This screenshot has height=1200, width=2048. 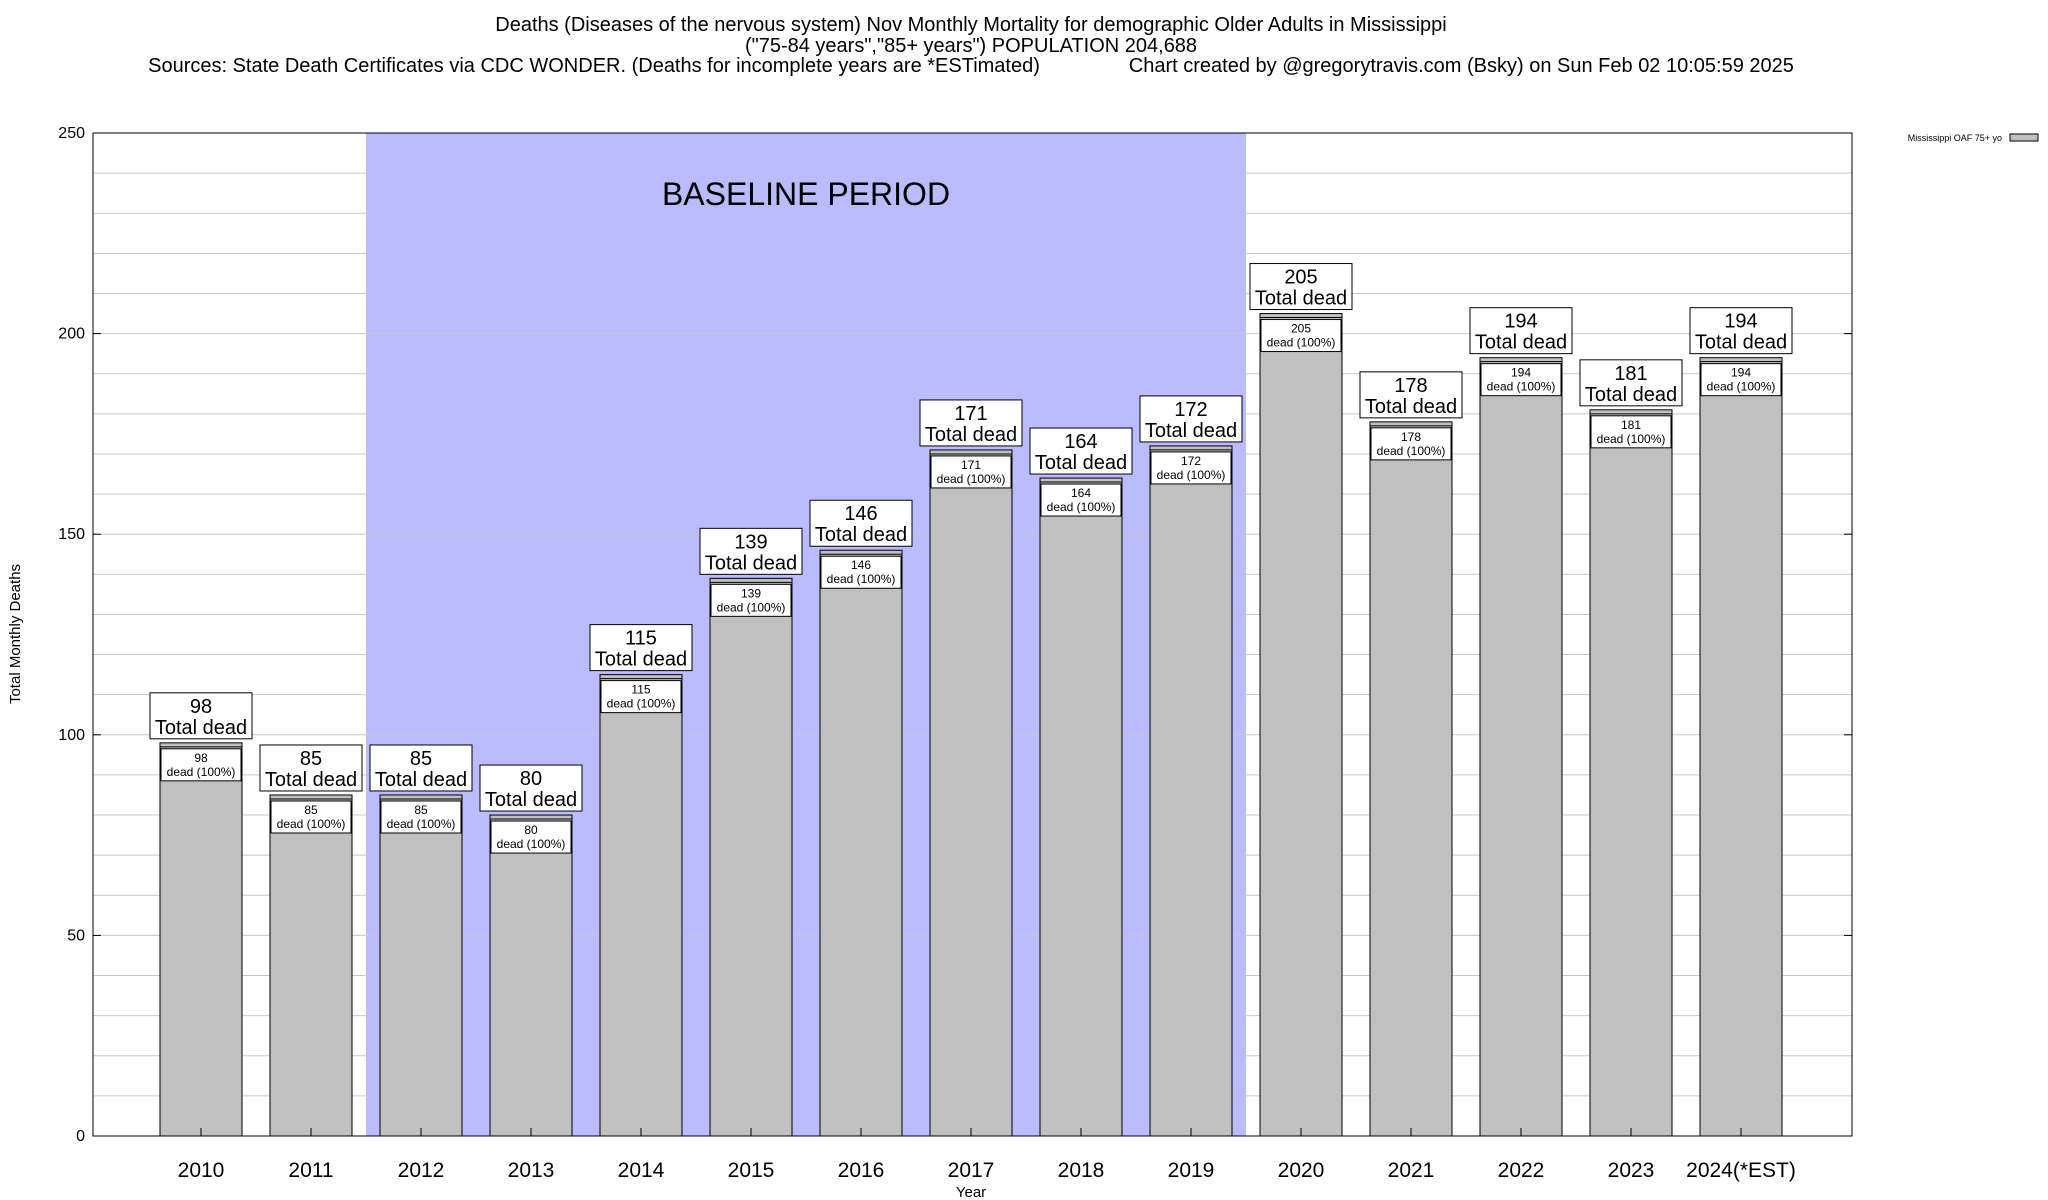 What do you see at coordinates (201, 1170) in the screenshot?
I see `x-tick-label: 2010` at bounding box center [201, 1170].